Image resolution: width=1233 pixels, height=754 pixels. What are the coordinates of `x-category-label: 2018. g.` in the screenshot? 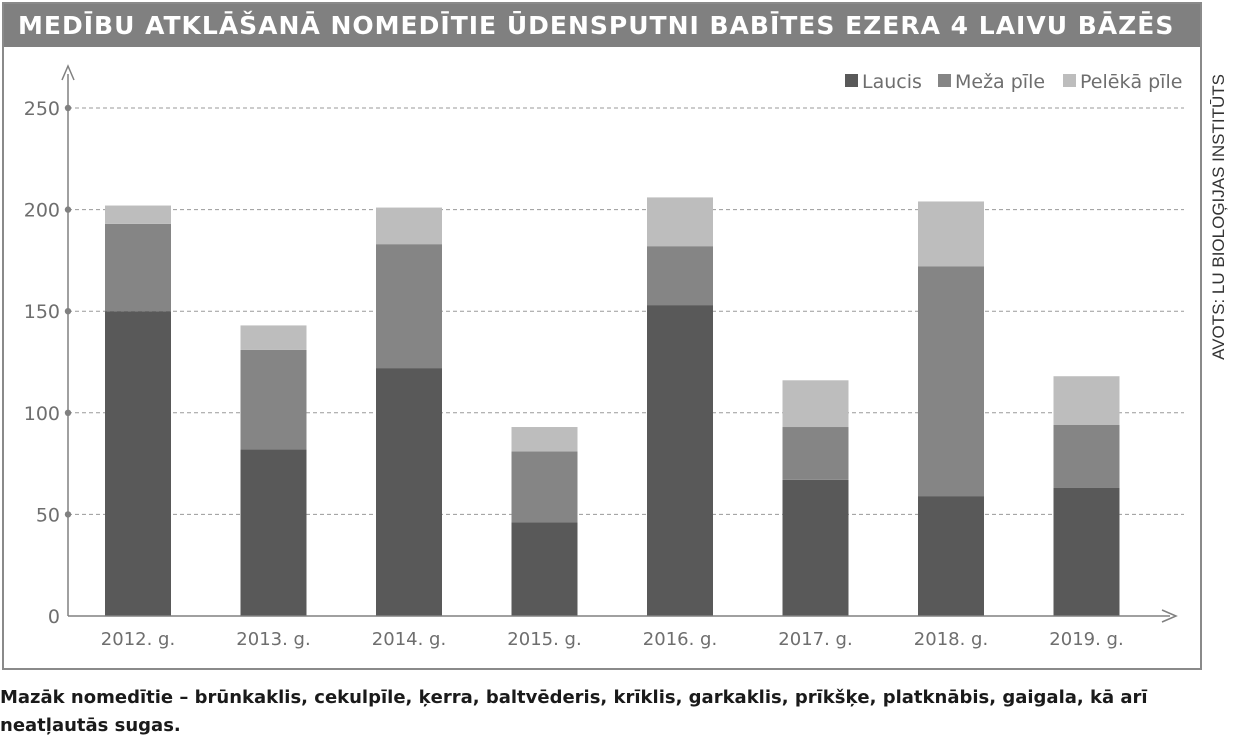 It's located at (951, 639).